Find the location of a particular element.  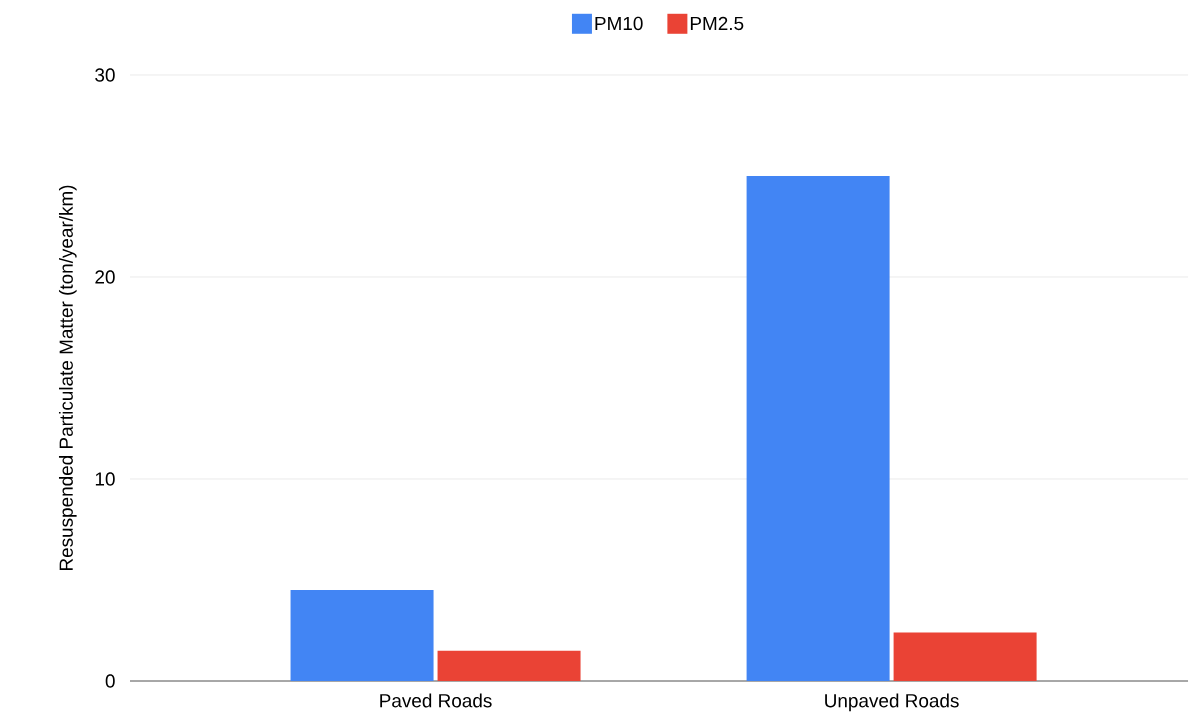

legend-label: PM10 is located at coordinates (619, 23).